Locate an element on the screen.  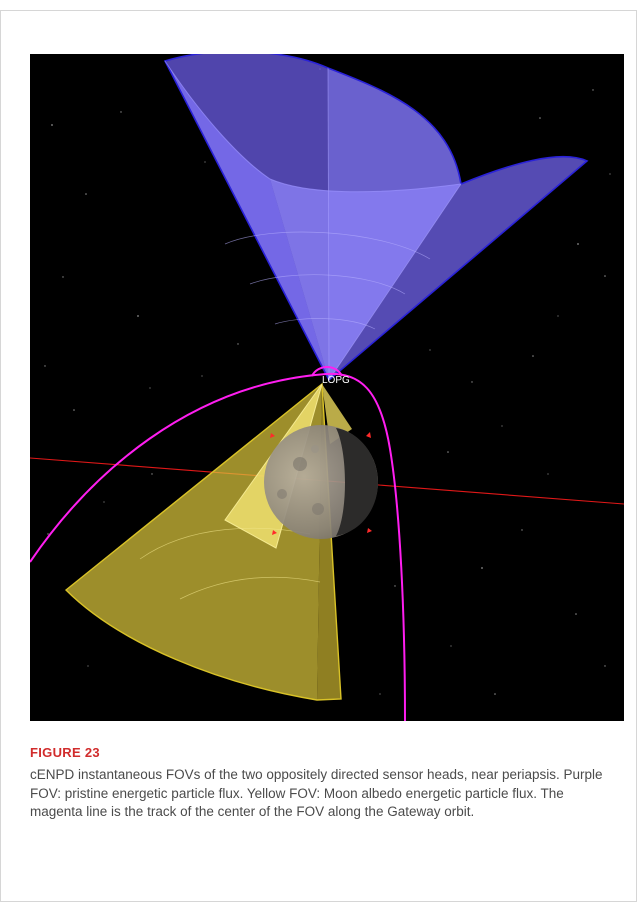
moon is located at coordinates (321, 482).